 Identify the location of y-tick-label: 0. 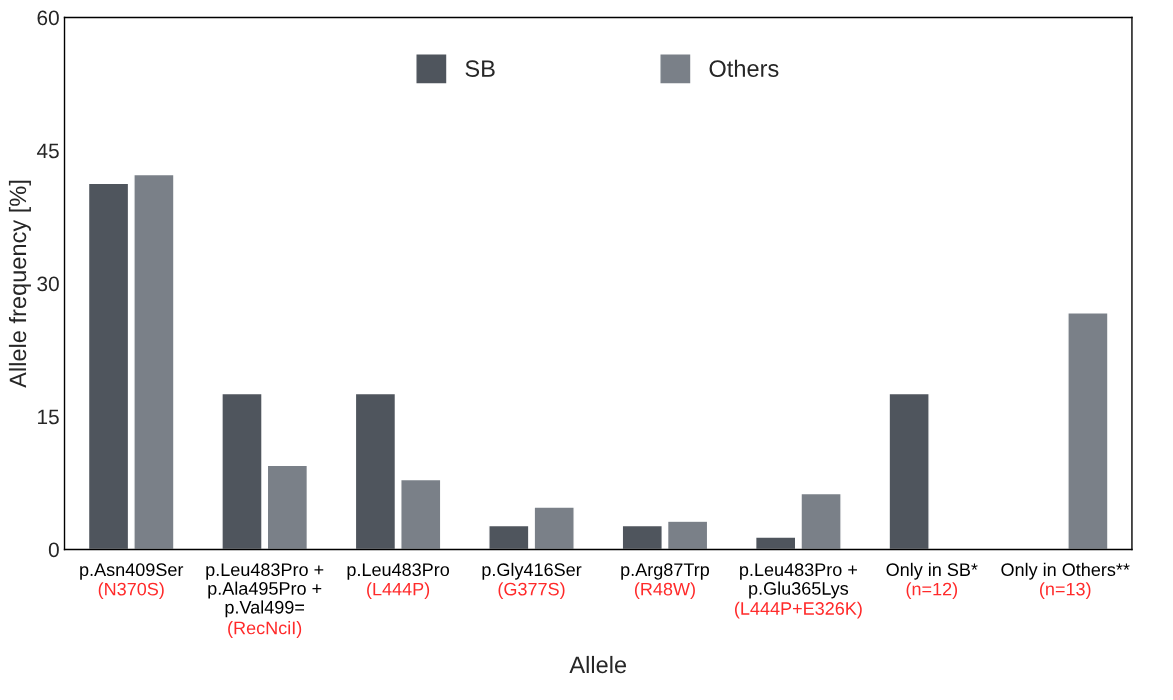
(53, 550).